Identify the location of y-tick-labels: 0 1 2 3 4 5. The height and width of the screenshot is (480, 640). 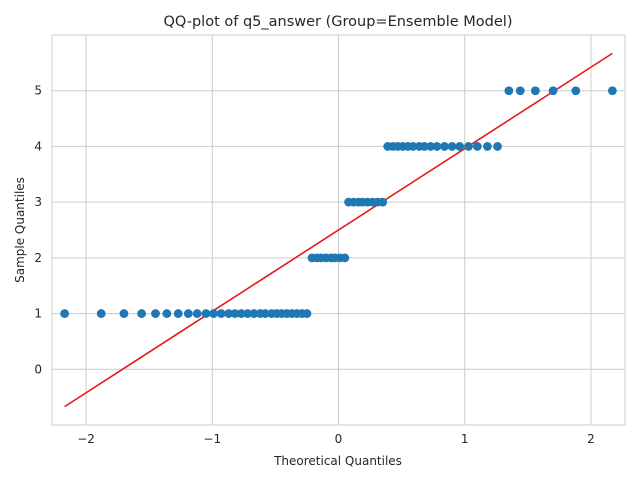
(38, 230).